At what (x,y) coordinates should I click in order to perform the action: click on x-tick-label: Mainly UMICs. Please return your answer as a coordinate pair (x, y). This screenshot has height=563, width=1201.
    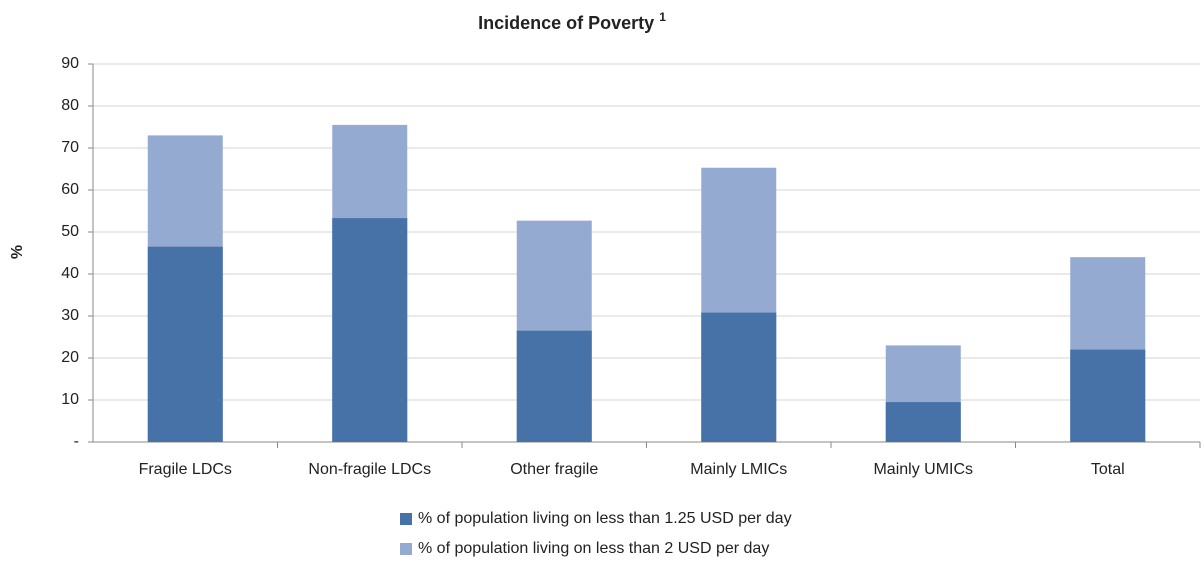
    Looking at the image, I should click on (923, 469).